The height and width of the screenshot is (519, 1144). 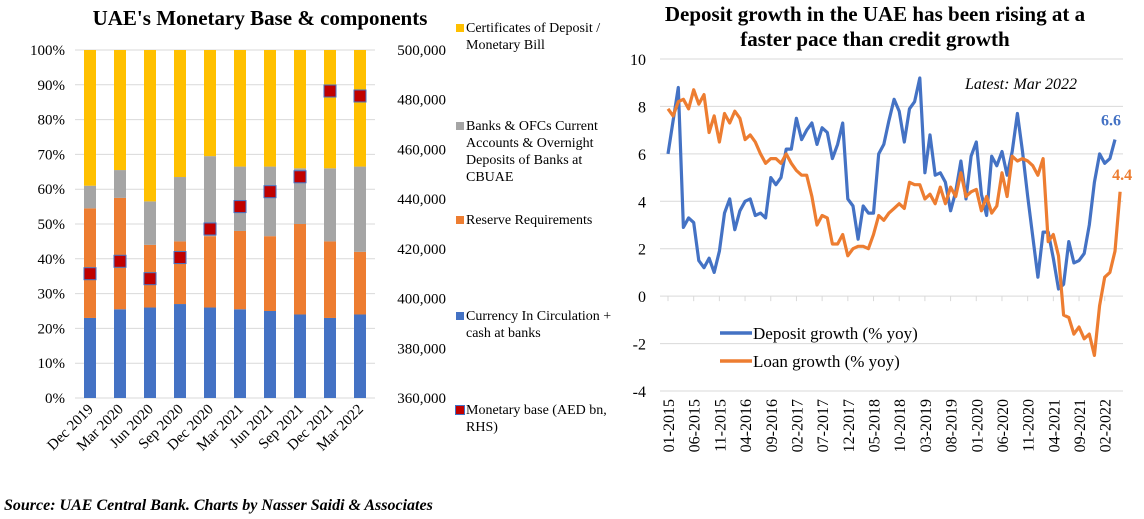 What do you see at coordinates (52, 121) in the screenshot?
I see `y-left-tick-label: 80%` at bounding box center [52, 121].